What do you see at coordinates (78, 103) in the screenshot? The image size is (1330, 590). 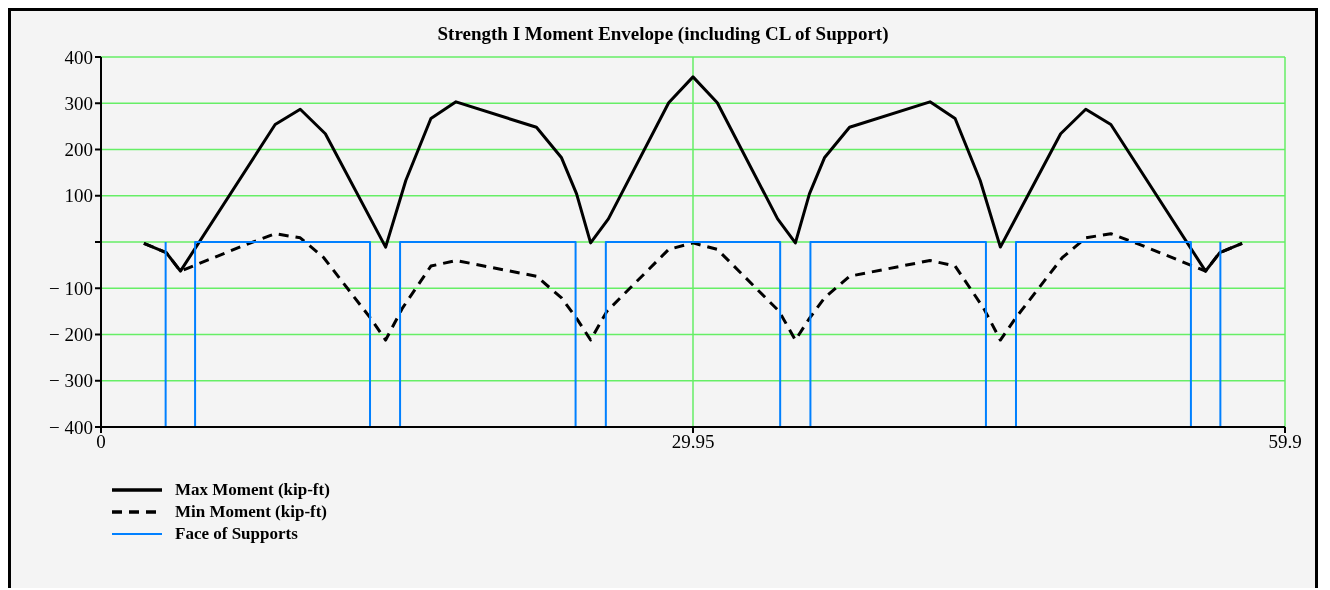 I see `y-tick-label: 300` at bounding box center [78, 103].